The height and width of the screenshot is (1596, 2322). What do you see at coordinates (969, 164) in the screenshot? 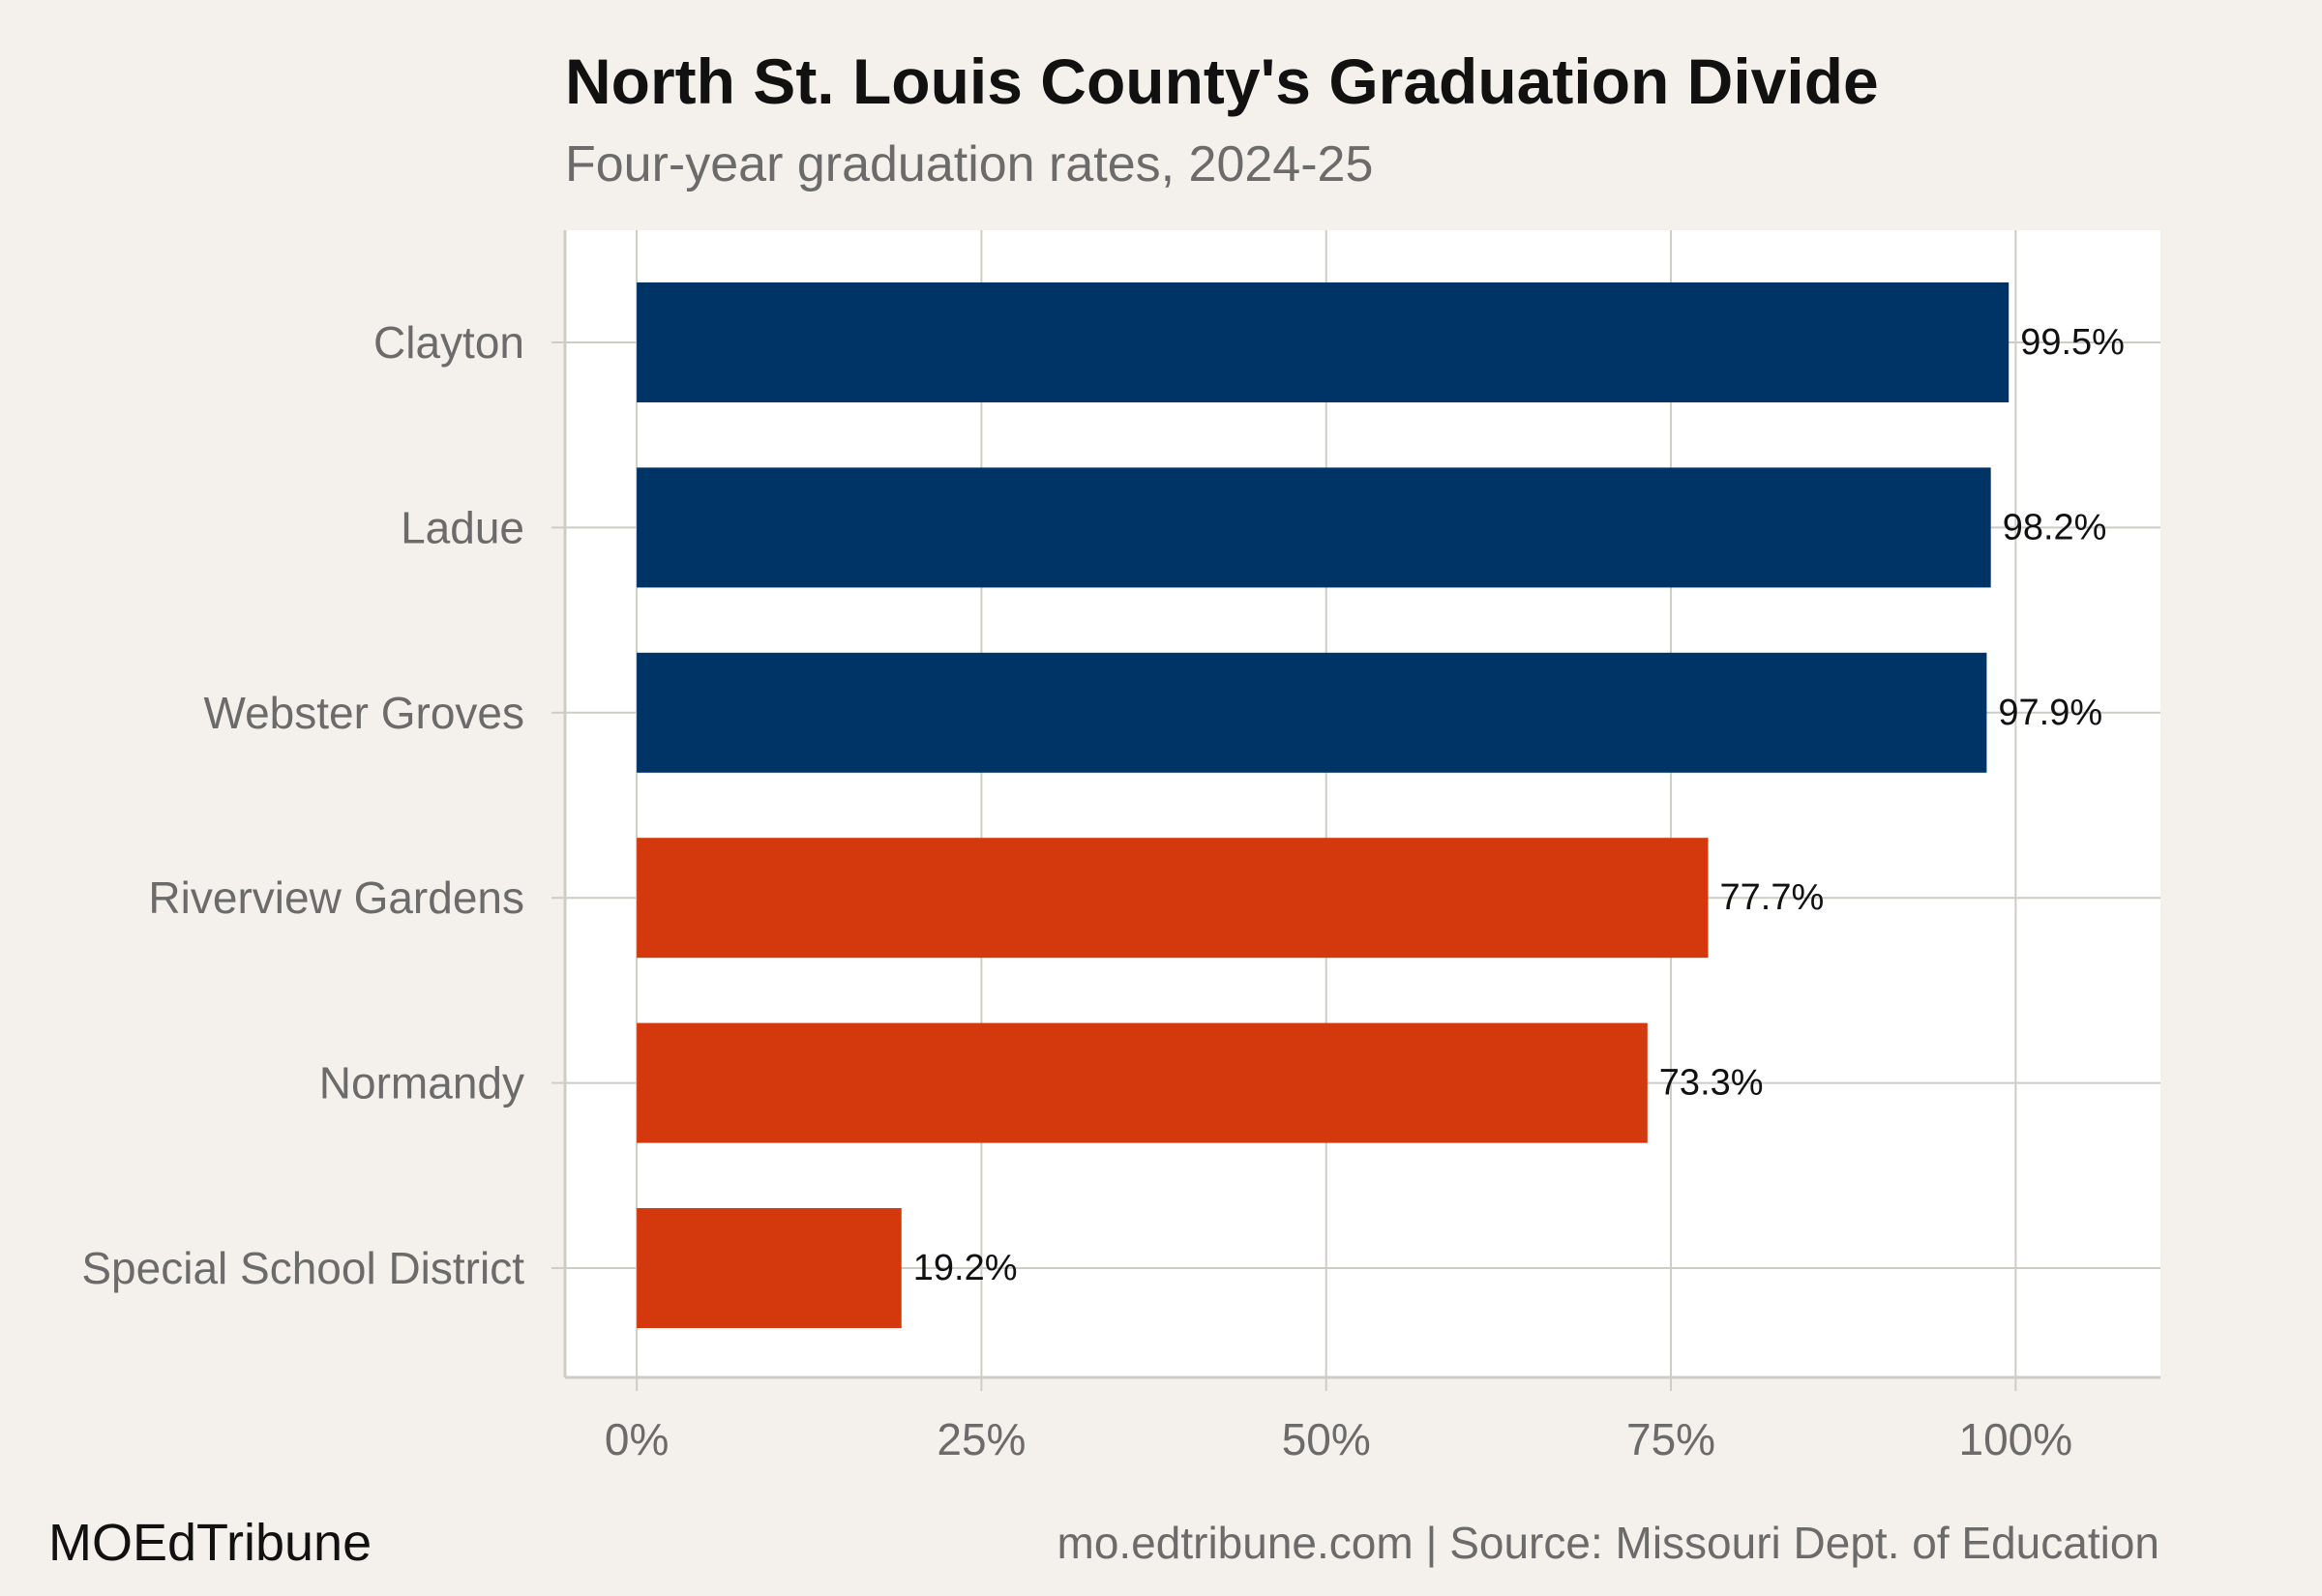
I see `chart-subtitle: Four-year graduation rates, 2024-25` at bounding box center [969, 164].